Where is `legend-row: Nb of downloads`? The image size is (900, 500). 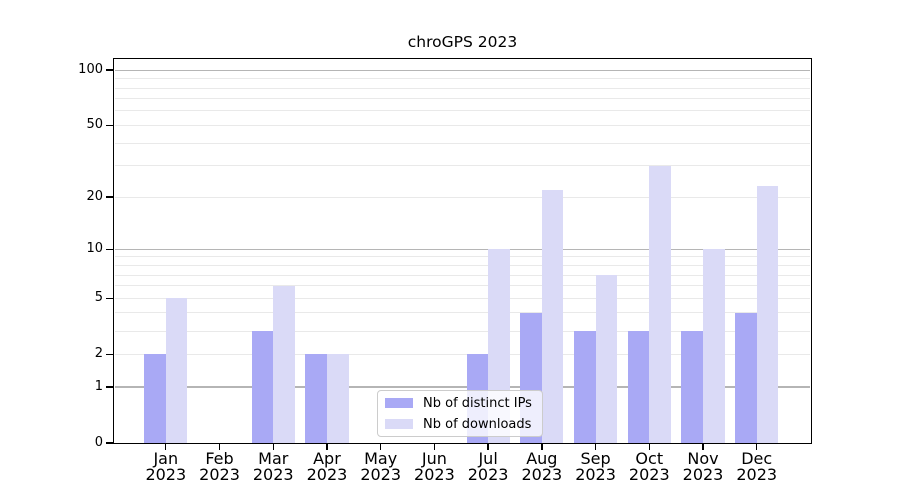 legend-row: Nb of downloads is located at coordinates (463, 424).